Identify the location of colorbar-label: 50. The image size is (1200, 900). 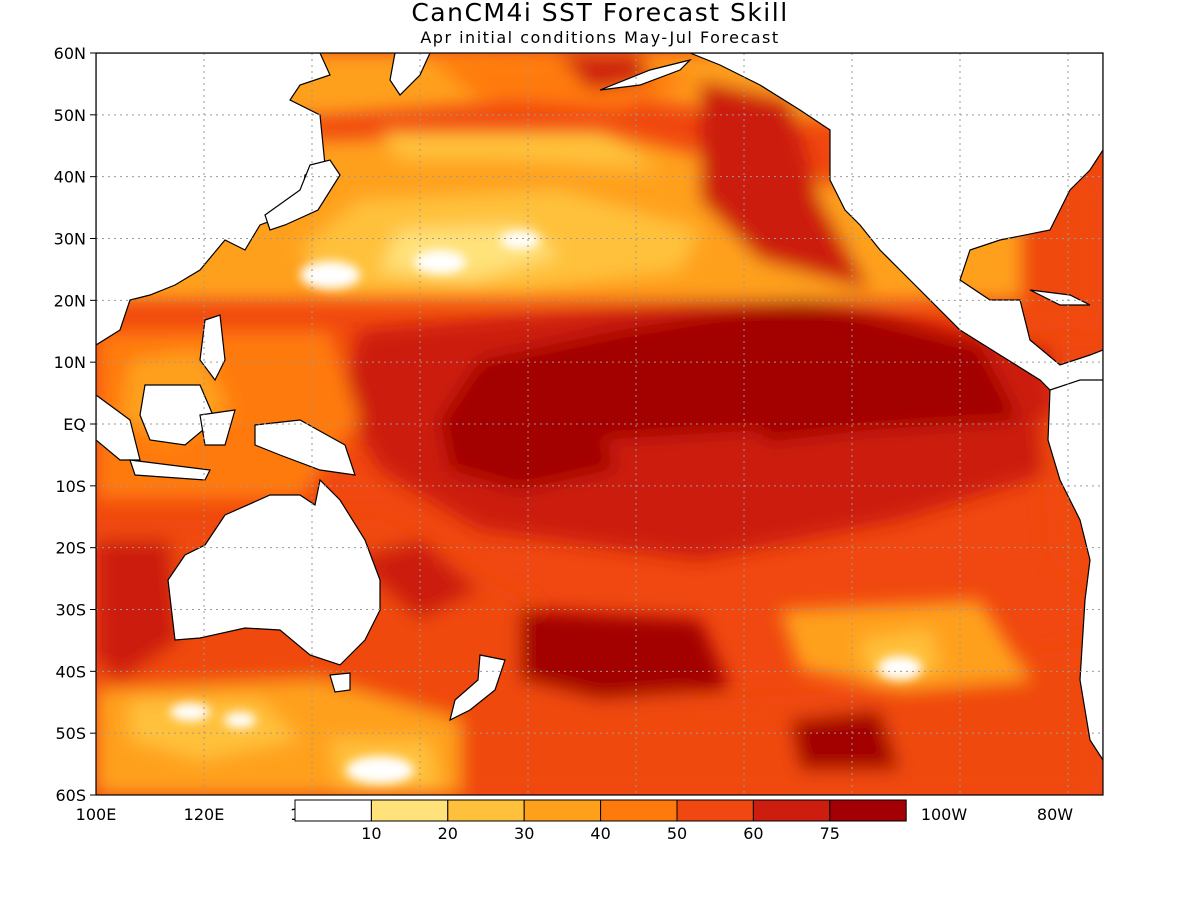
(677, 833).